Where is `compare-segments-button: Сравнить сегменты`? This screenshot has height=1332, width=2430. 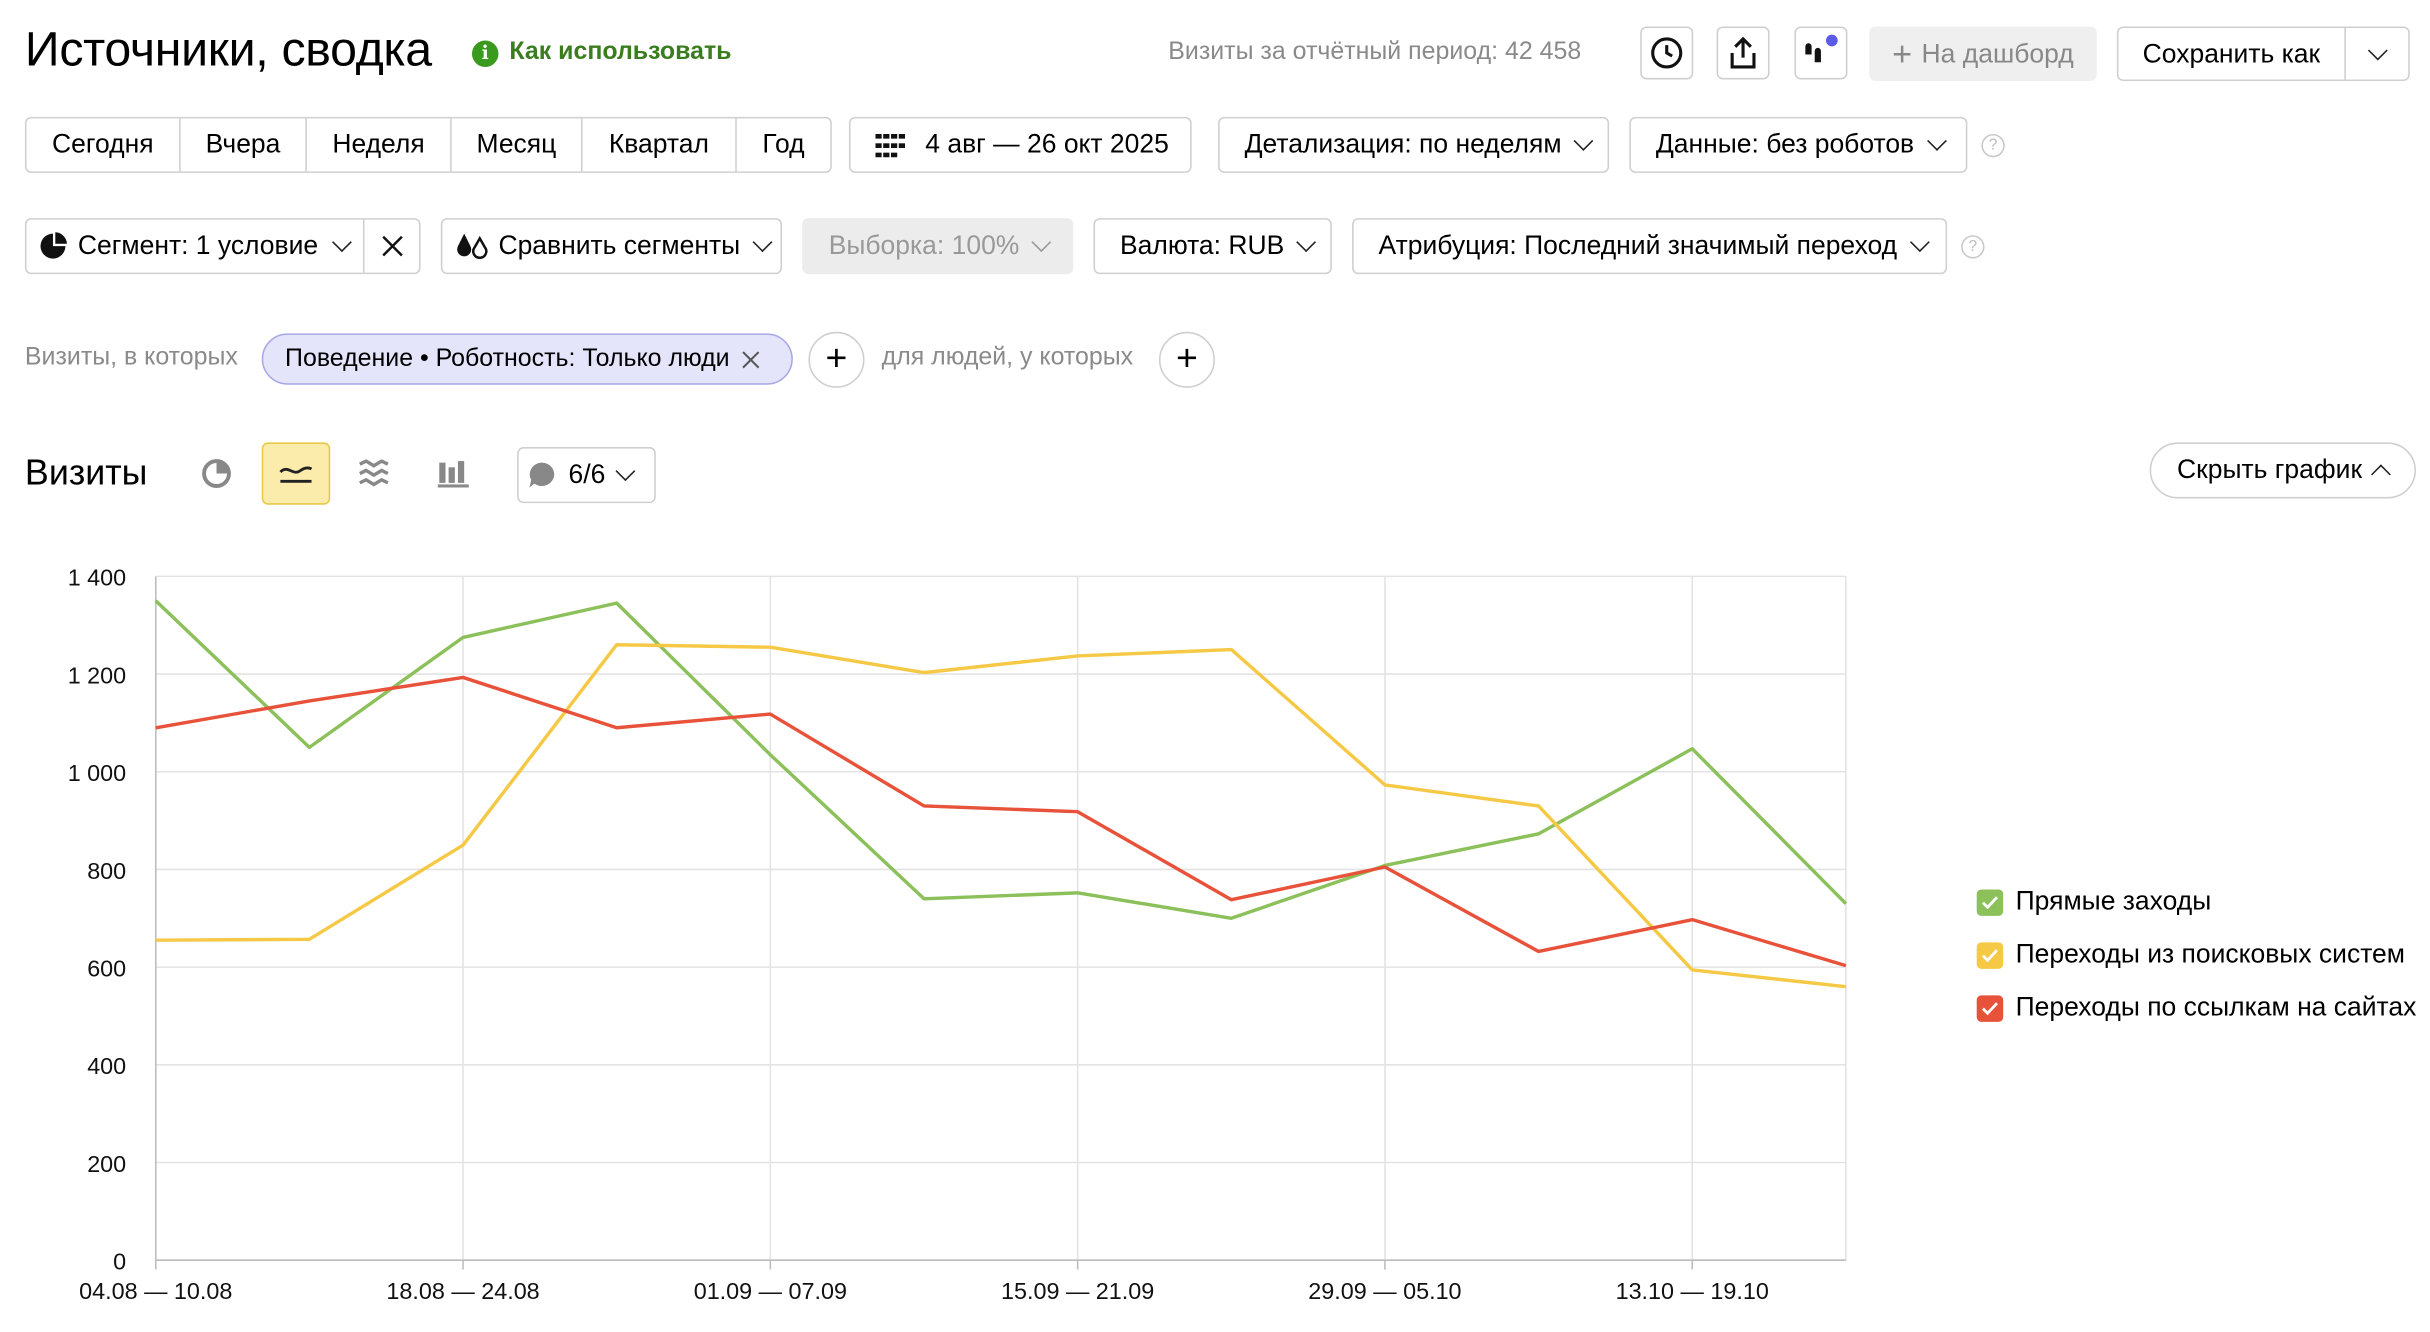
compare-segments-button: Сравнить сегменты is located at coordinates (611, 246).